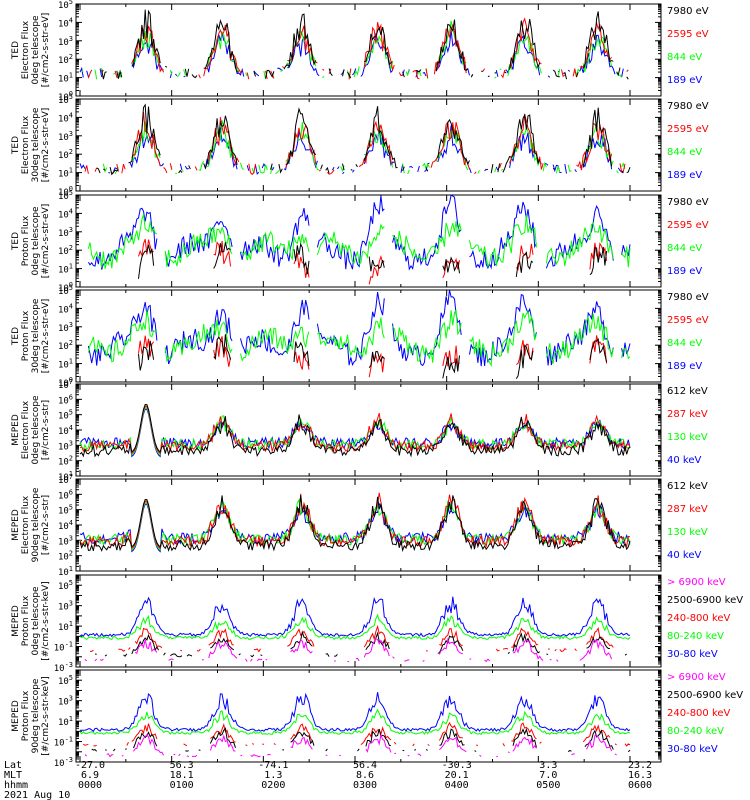 This screenshot has height=800, width=750. I want to click on legend-entry: 240-800 keV, so click(699, 713).